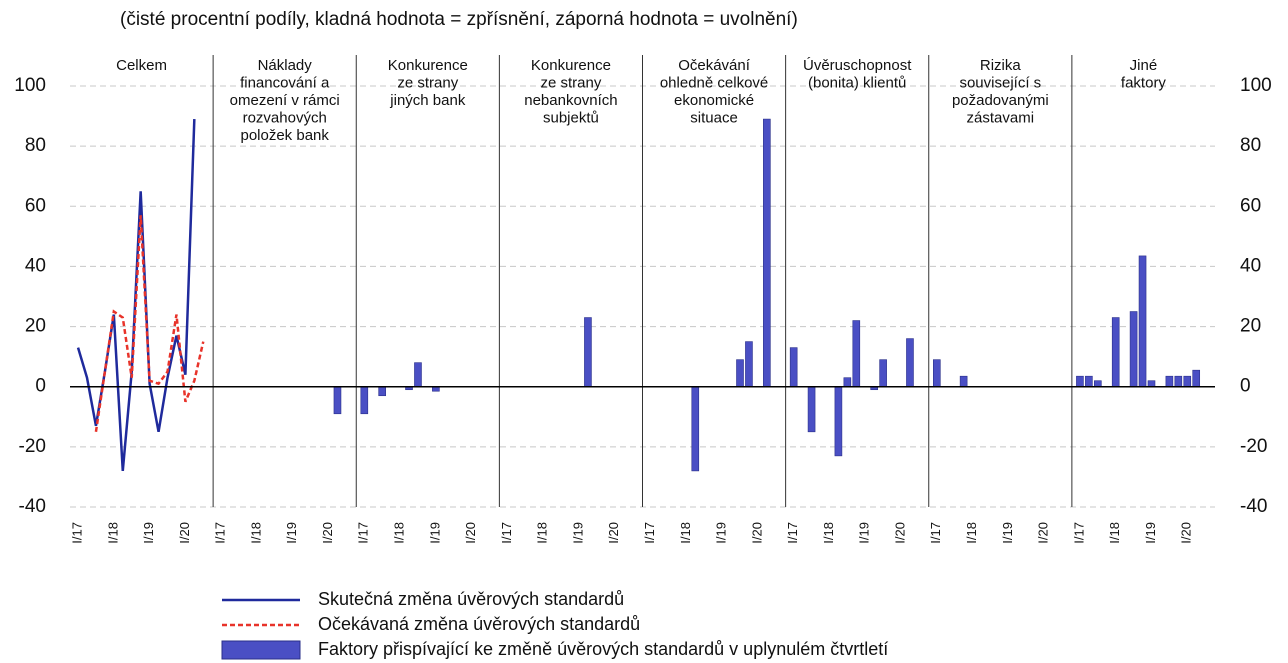 The height and width of the screenshot is (663, 1288). I want to click on y2-tick-label: 80, so click(1250, 145).